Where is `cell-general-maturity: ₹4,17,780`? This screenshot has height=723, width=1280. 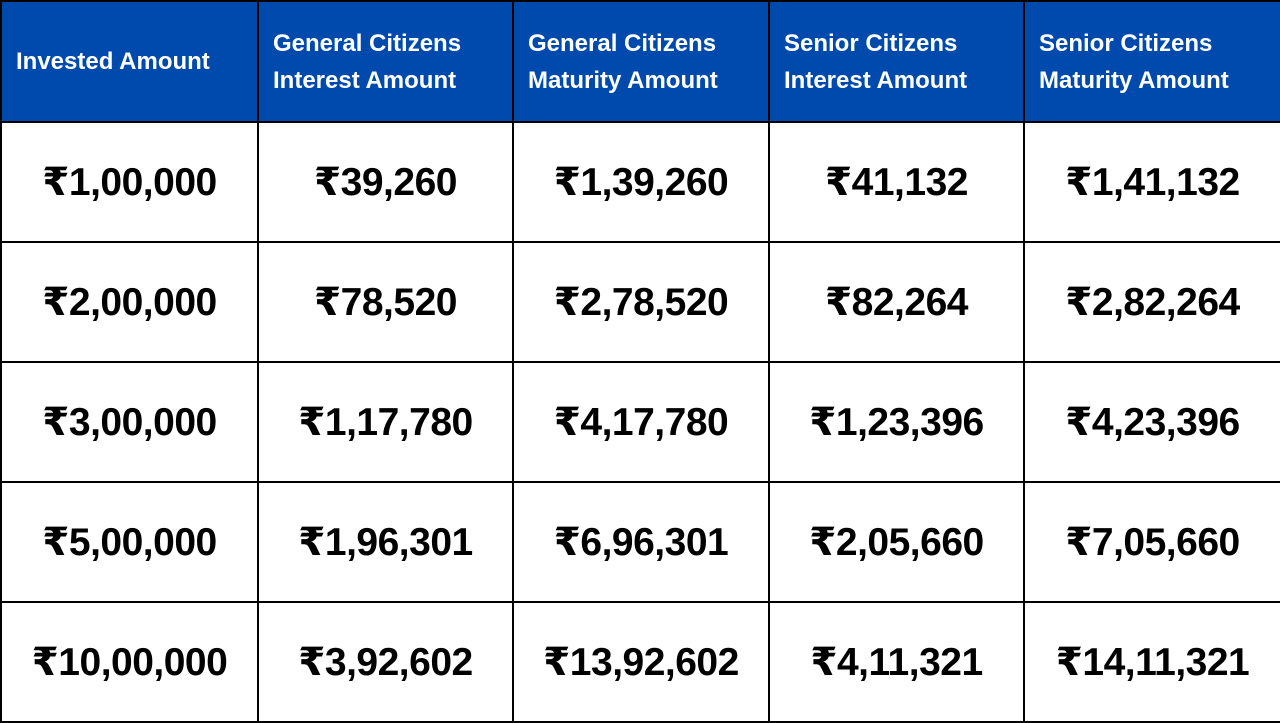 cell-general-maturity: ₹4,17,780 is located at coordinates (641, 422).